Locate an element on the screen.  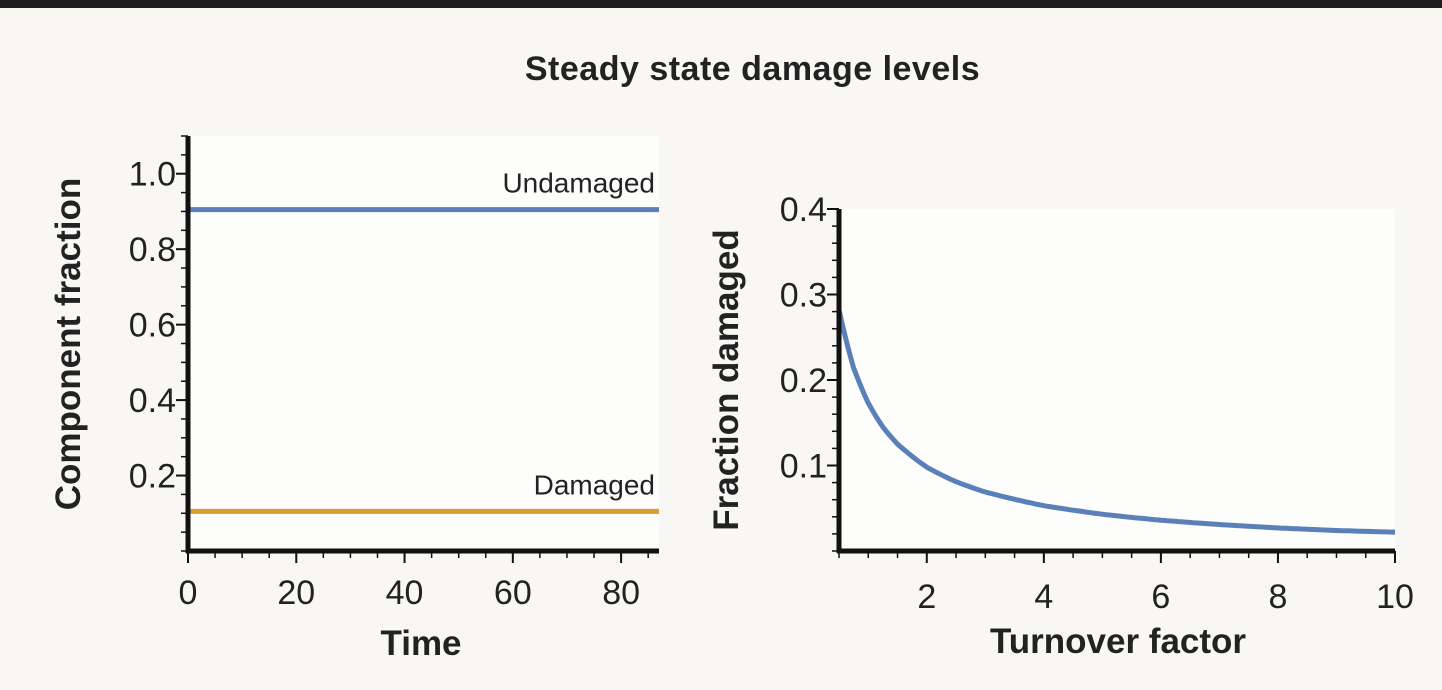
y-tick-label: 0.1 is located at coordinates (803, 467).